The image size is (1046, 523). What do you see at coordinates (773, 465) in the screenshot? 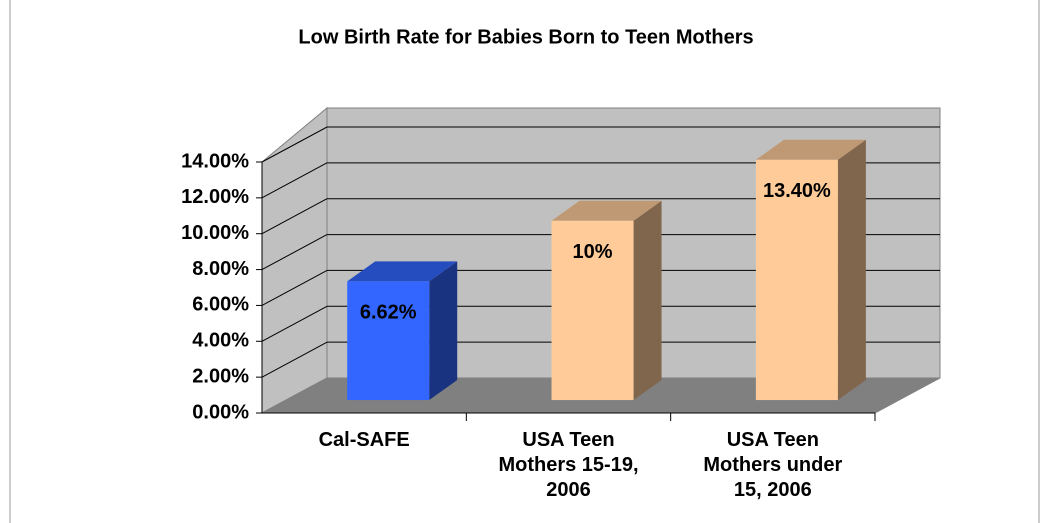
I see `x-tick-label: USA Teen Mothers under 15, 2006` at bounding box center [773, 465].